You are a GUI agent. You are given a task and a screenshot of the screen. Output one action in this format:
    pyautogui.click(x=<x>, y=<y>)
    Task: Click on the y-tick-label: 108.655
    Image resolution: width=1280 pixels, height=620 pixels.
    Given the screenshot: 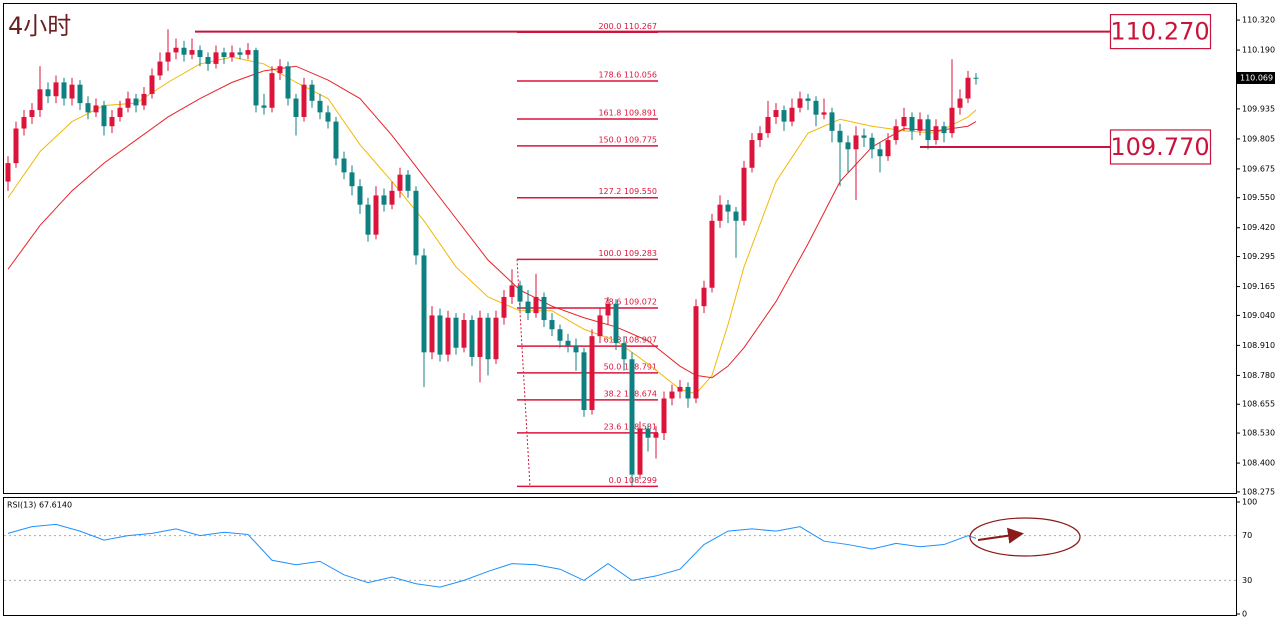 What is the action you would take?
    pyautogui.click(x=1258, y=404)
    